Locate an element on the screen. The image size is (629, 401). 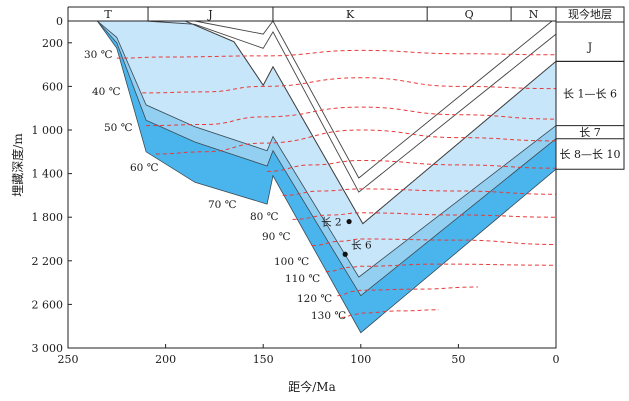
y-axis-title: 埋藏深度/m is located at coordinates (17, 165).